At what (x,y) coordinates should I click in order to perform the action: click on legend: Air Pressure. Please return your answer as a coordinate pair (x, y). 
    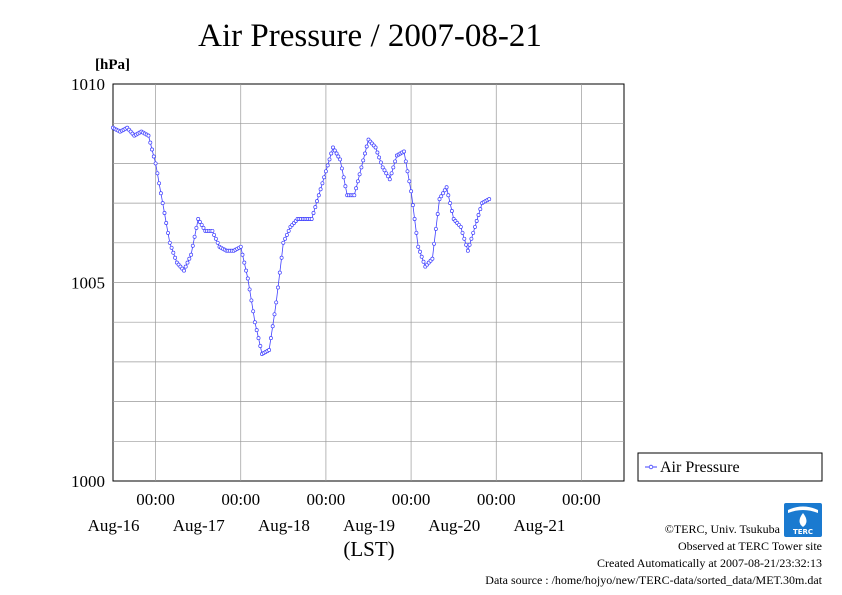
    Looking at the image, I should click on (730, 467).